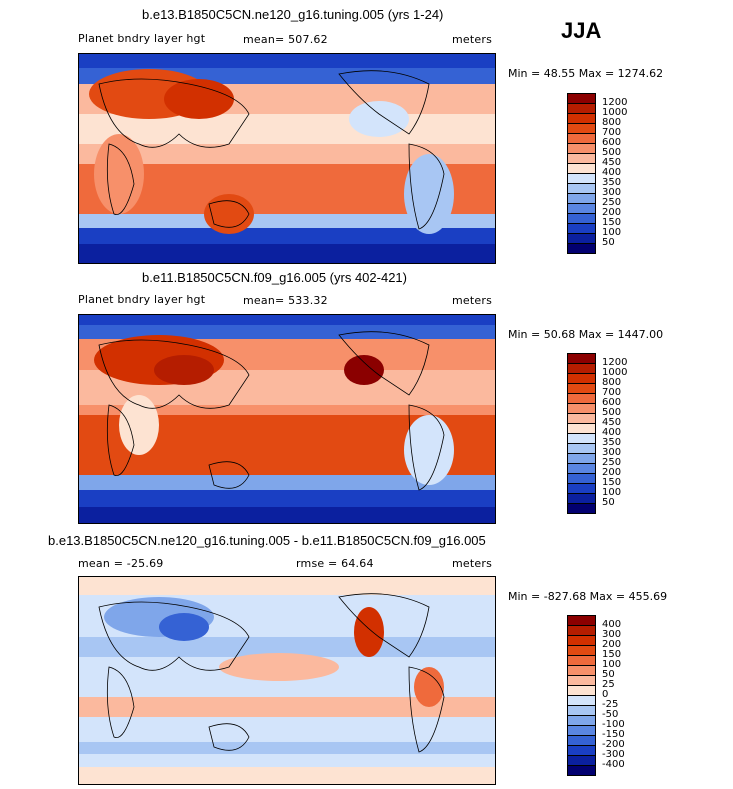 The width and height of the screenshot is (733, 789). I want to click on panel-2-variable: Planet bndry layer hgt, so click(142, 299).